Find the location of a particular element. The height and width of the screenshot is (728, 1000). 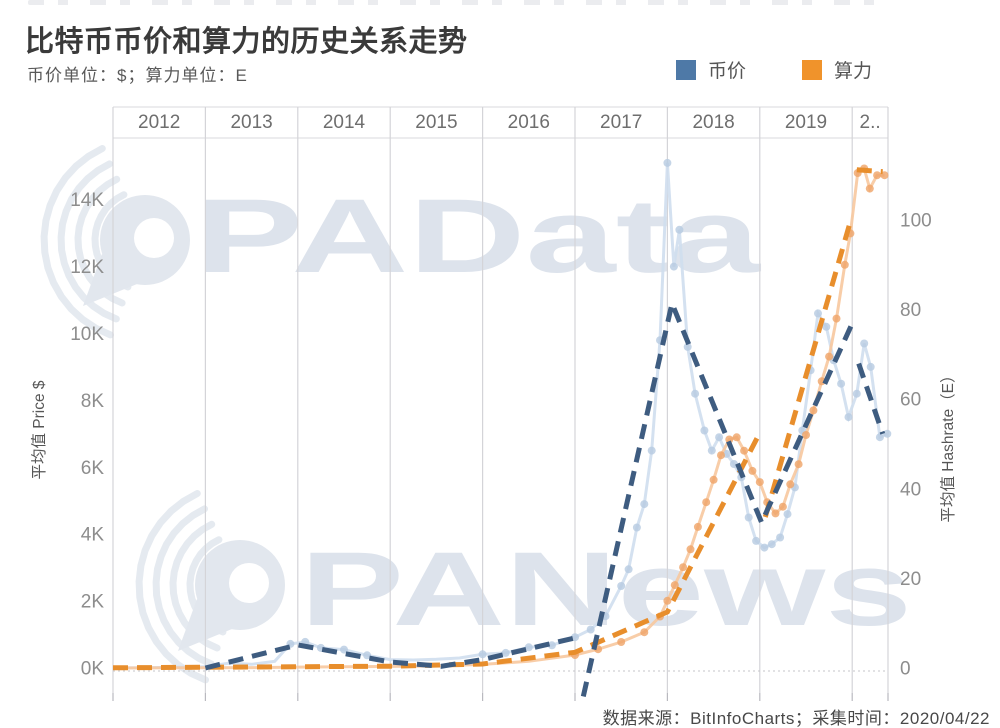

hashrate-legend-label: 算力 is located at coordinates (853, 71).